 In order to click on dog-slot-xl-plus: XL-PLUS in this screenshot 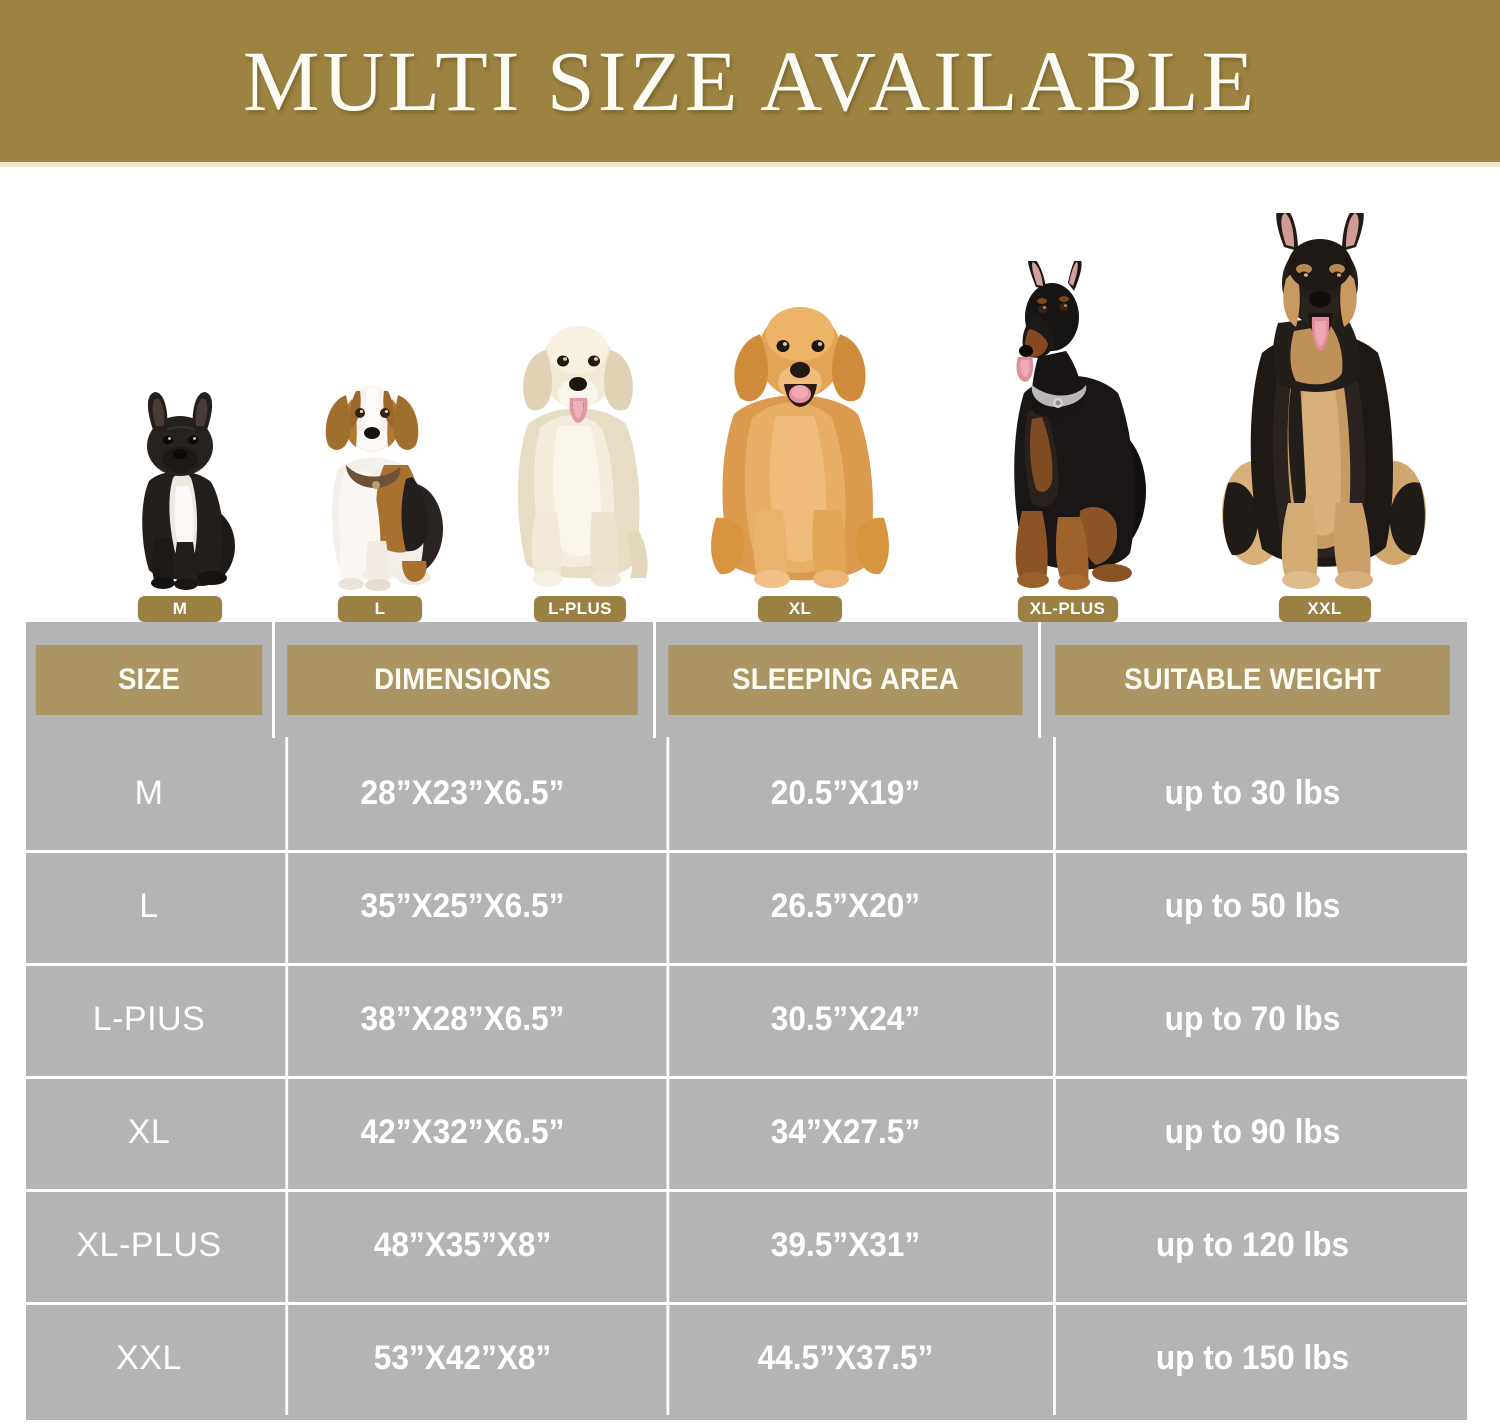, I will do `click(1067, 441)`.